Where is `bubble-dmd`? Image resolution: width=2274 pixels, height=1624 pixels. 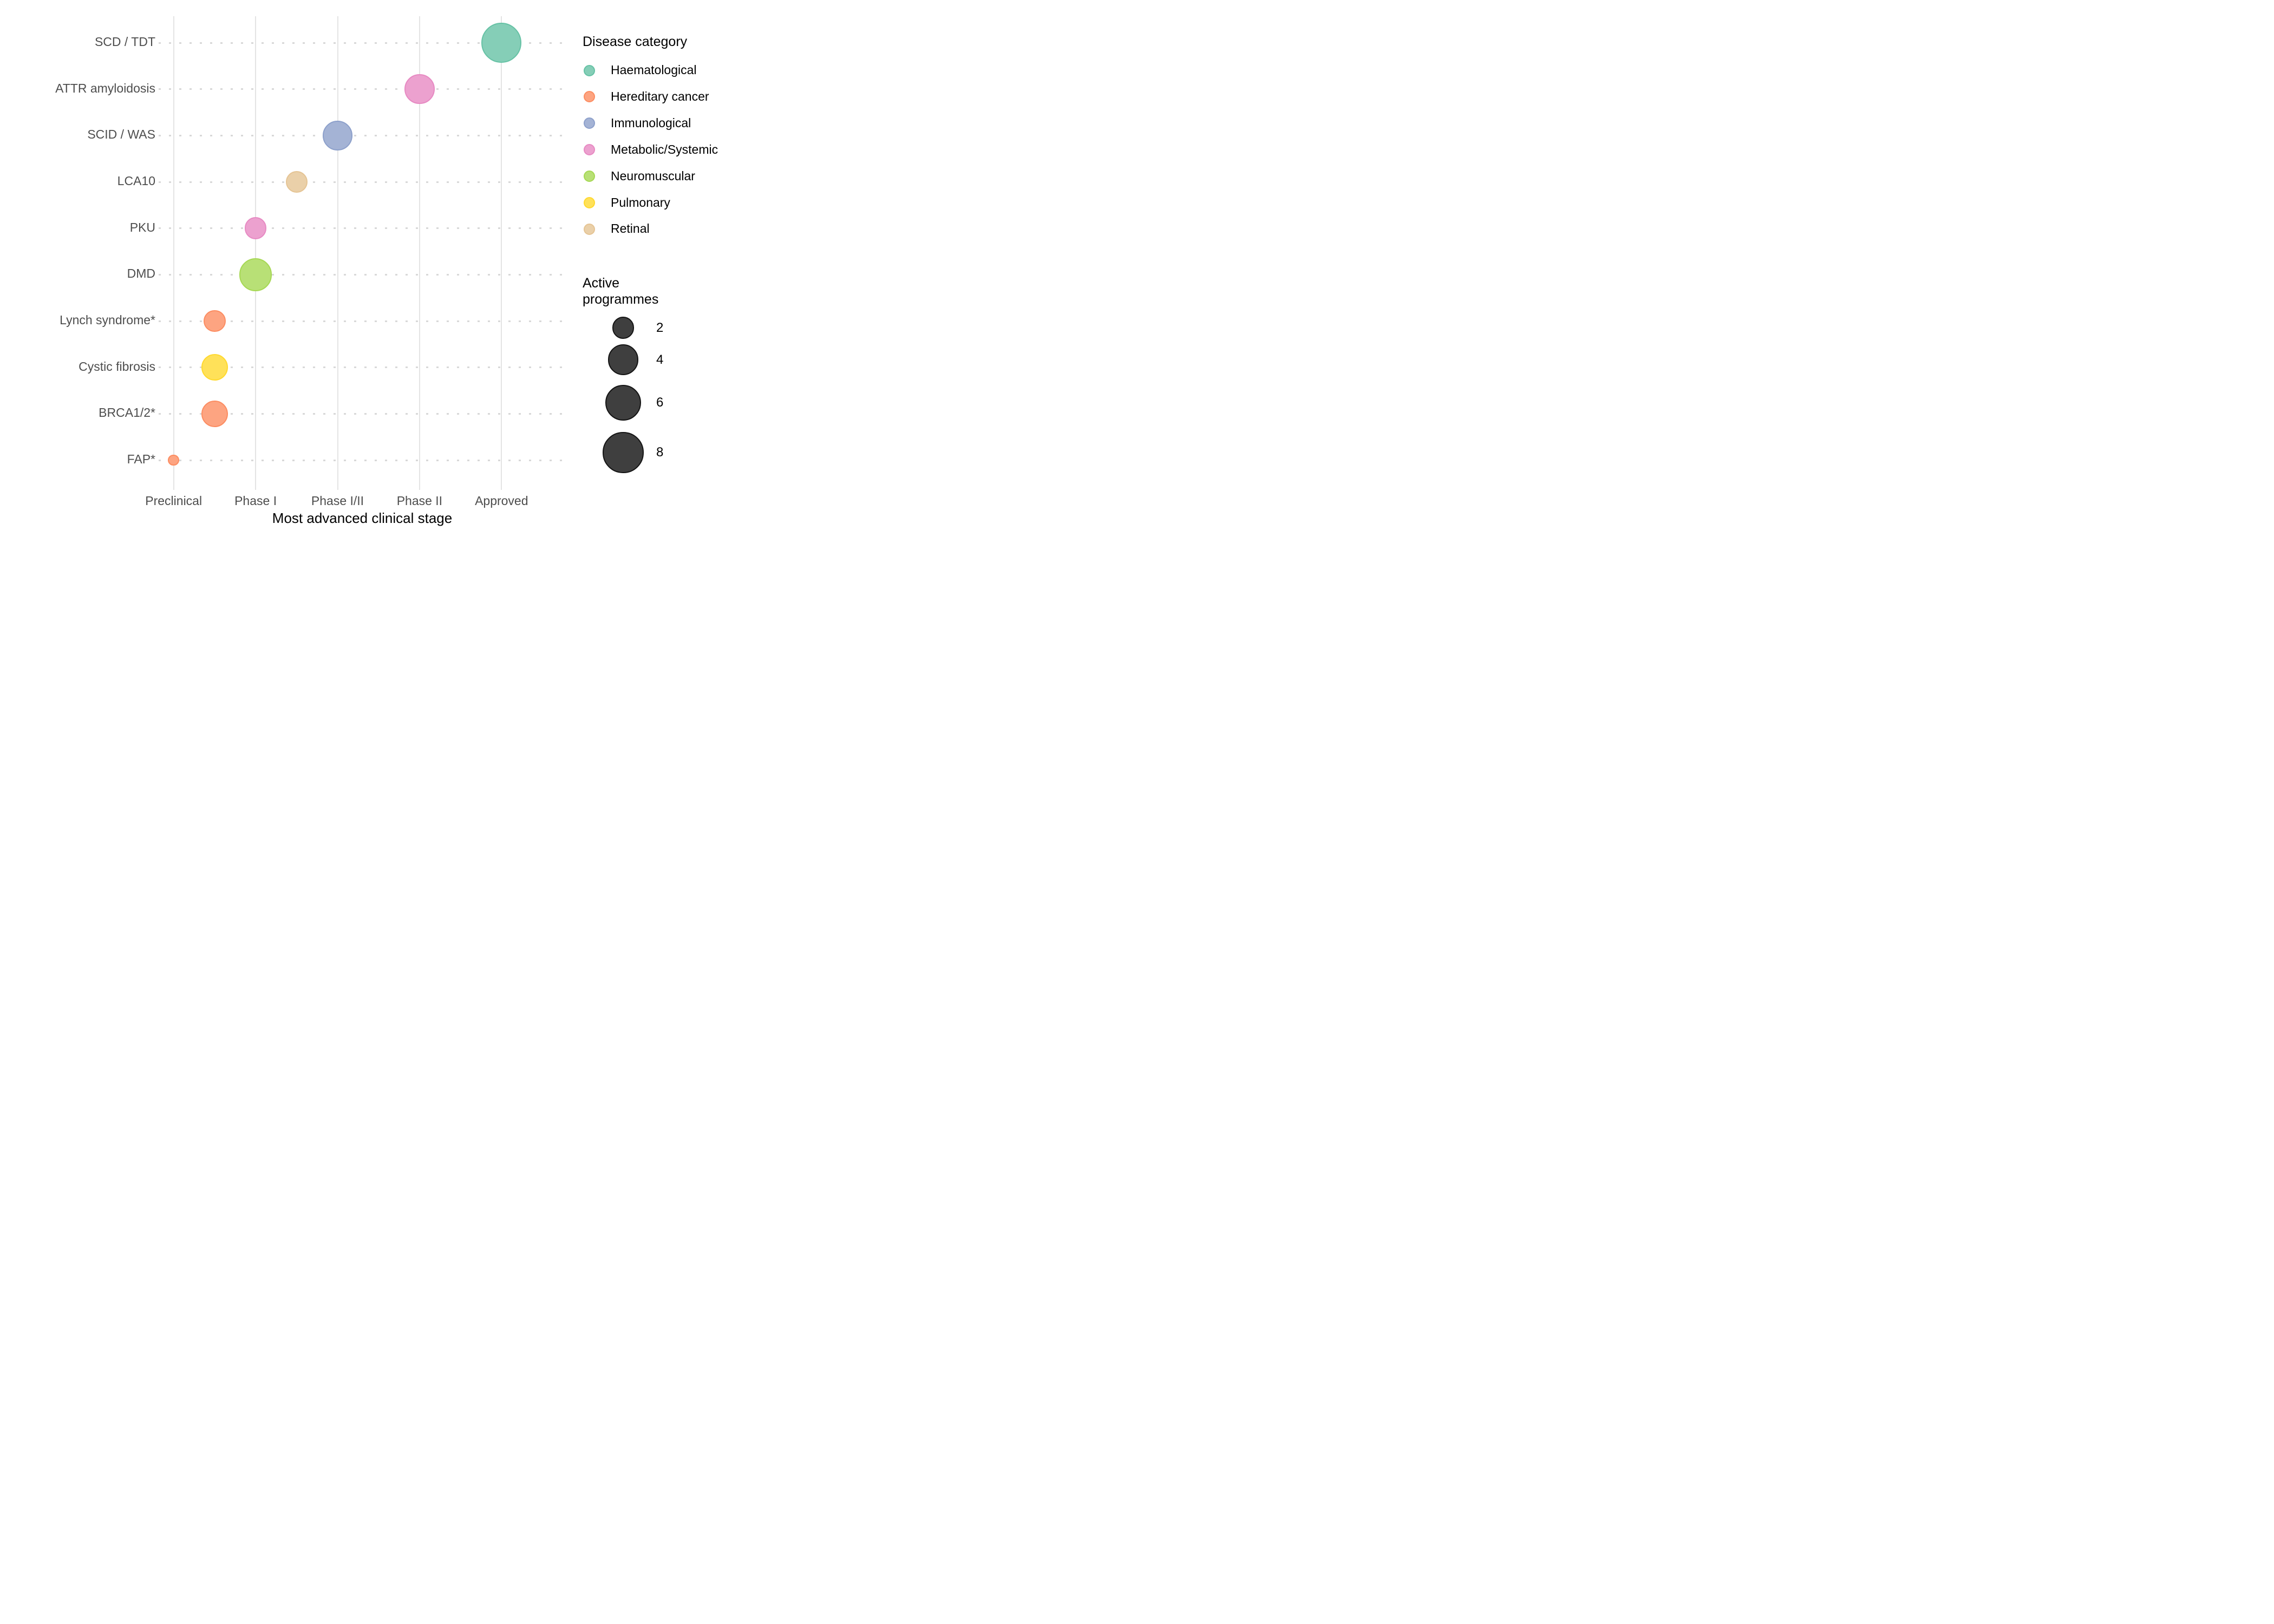
bubble-dmd is located at coordinates (256, 274).